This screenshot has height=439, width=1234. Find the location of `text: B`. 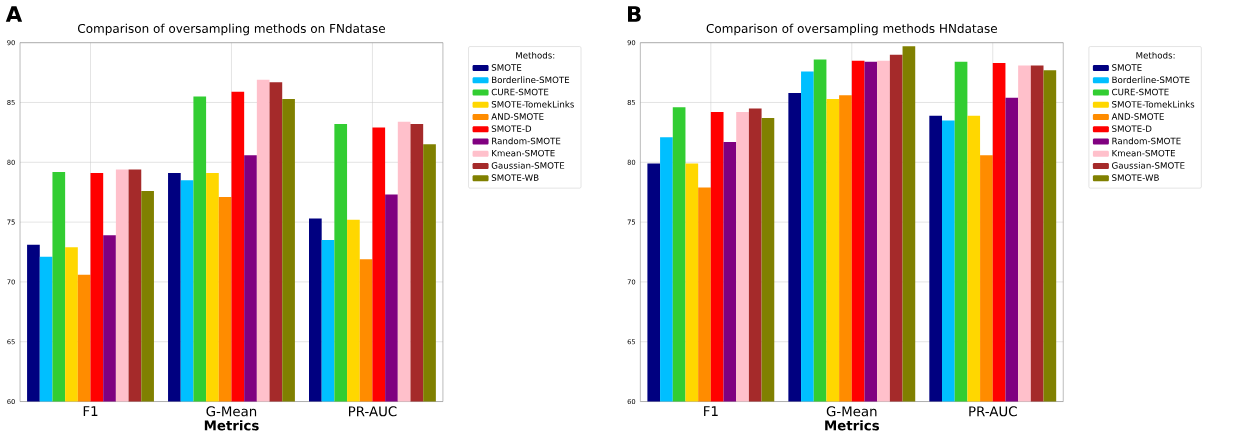

text: B is located at coordinates (634, 14).